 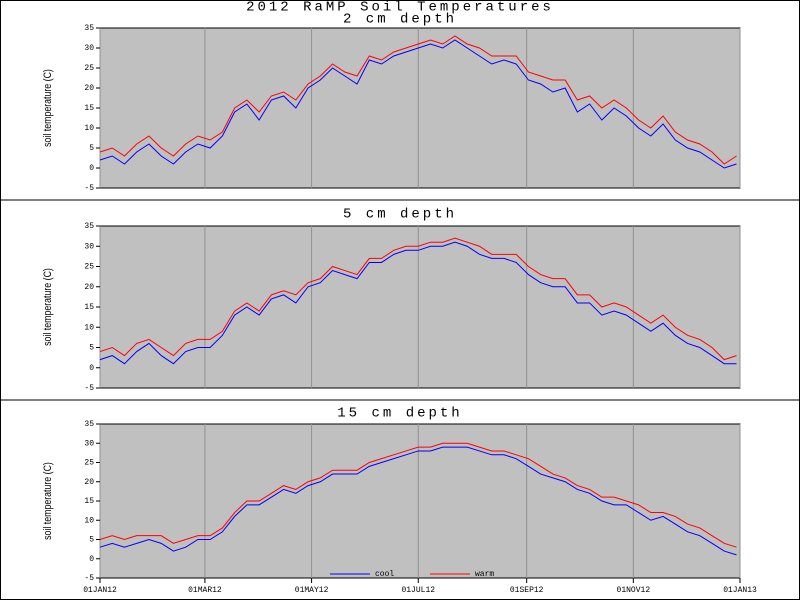 I want to click on x-tick-label: 01MAR12, so click(x=205, y=590).